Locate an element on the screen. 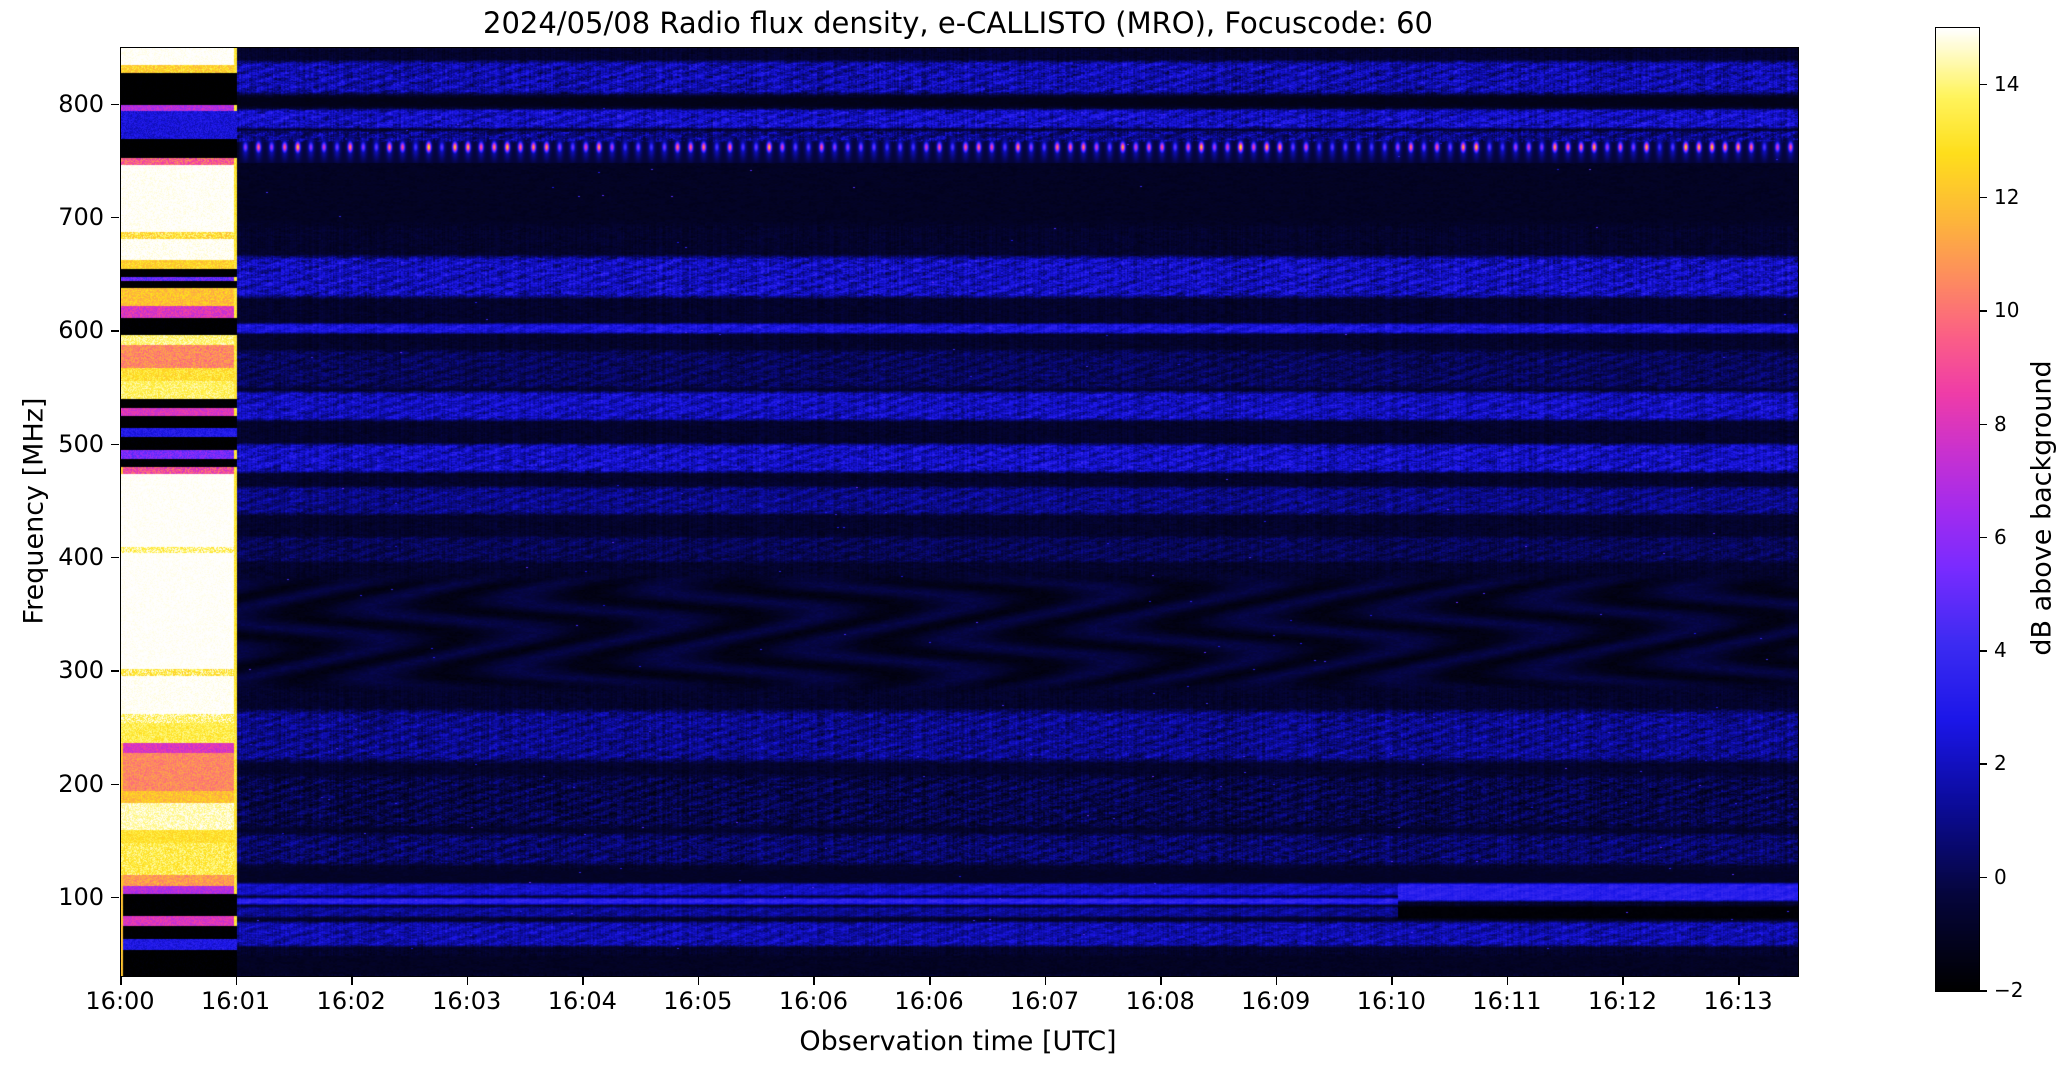 The height and width of the screenshot is (1067, 2066). x-tick-label: 16:04 is located at coordinates (582, 1001).